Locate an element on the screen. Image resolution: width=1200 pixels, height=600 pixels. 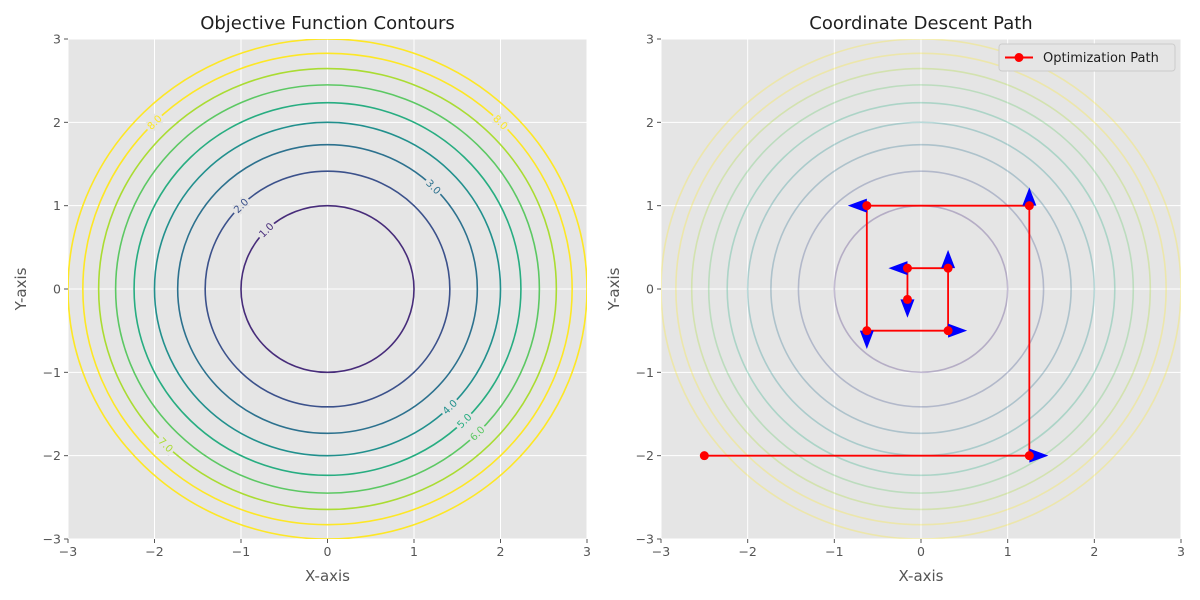
chart-title: Coordinate Descent Path is located at coordinates (920, 23).